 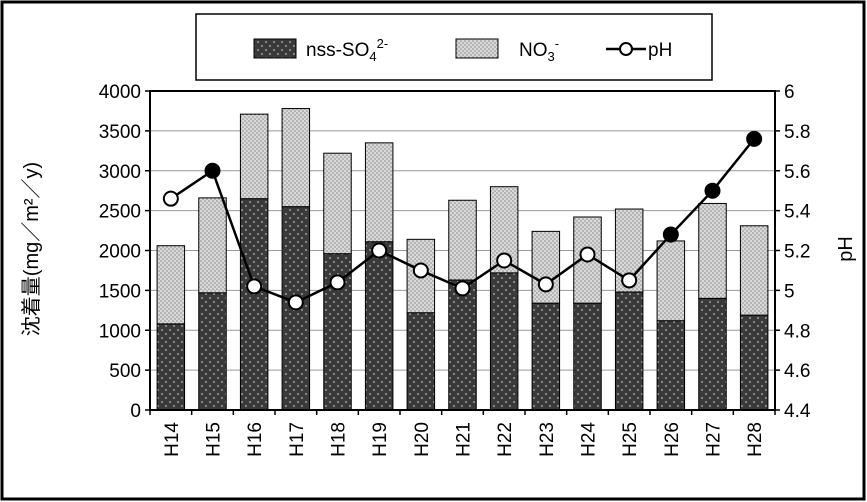 What do you see at coordinates (297, 439) in the screenshot?
I see `x-tick-label: H17` at bounding box center [297, 439].